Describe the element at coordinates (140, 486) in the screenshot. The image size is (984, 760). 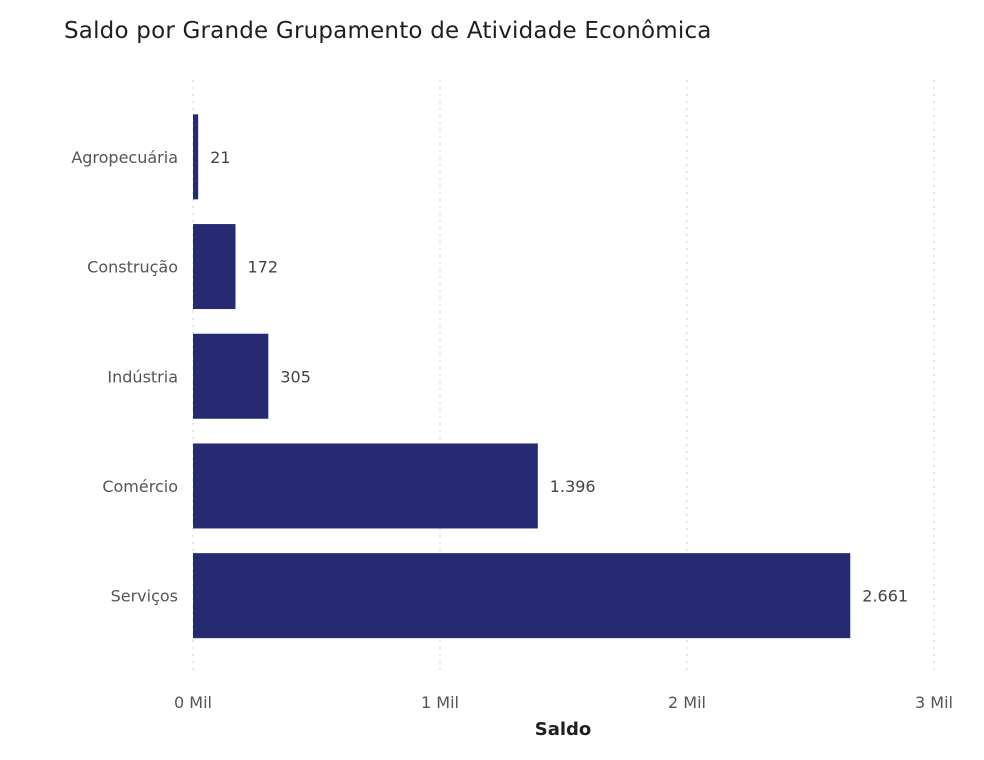
I see `category-label: Comércio` at that location.